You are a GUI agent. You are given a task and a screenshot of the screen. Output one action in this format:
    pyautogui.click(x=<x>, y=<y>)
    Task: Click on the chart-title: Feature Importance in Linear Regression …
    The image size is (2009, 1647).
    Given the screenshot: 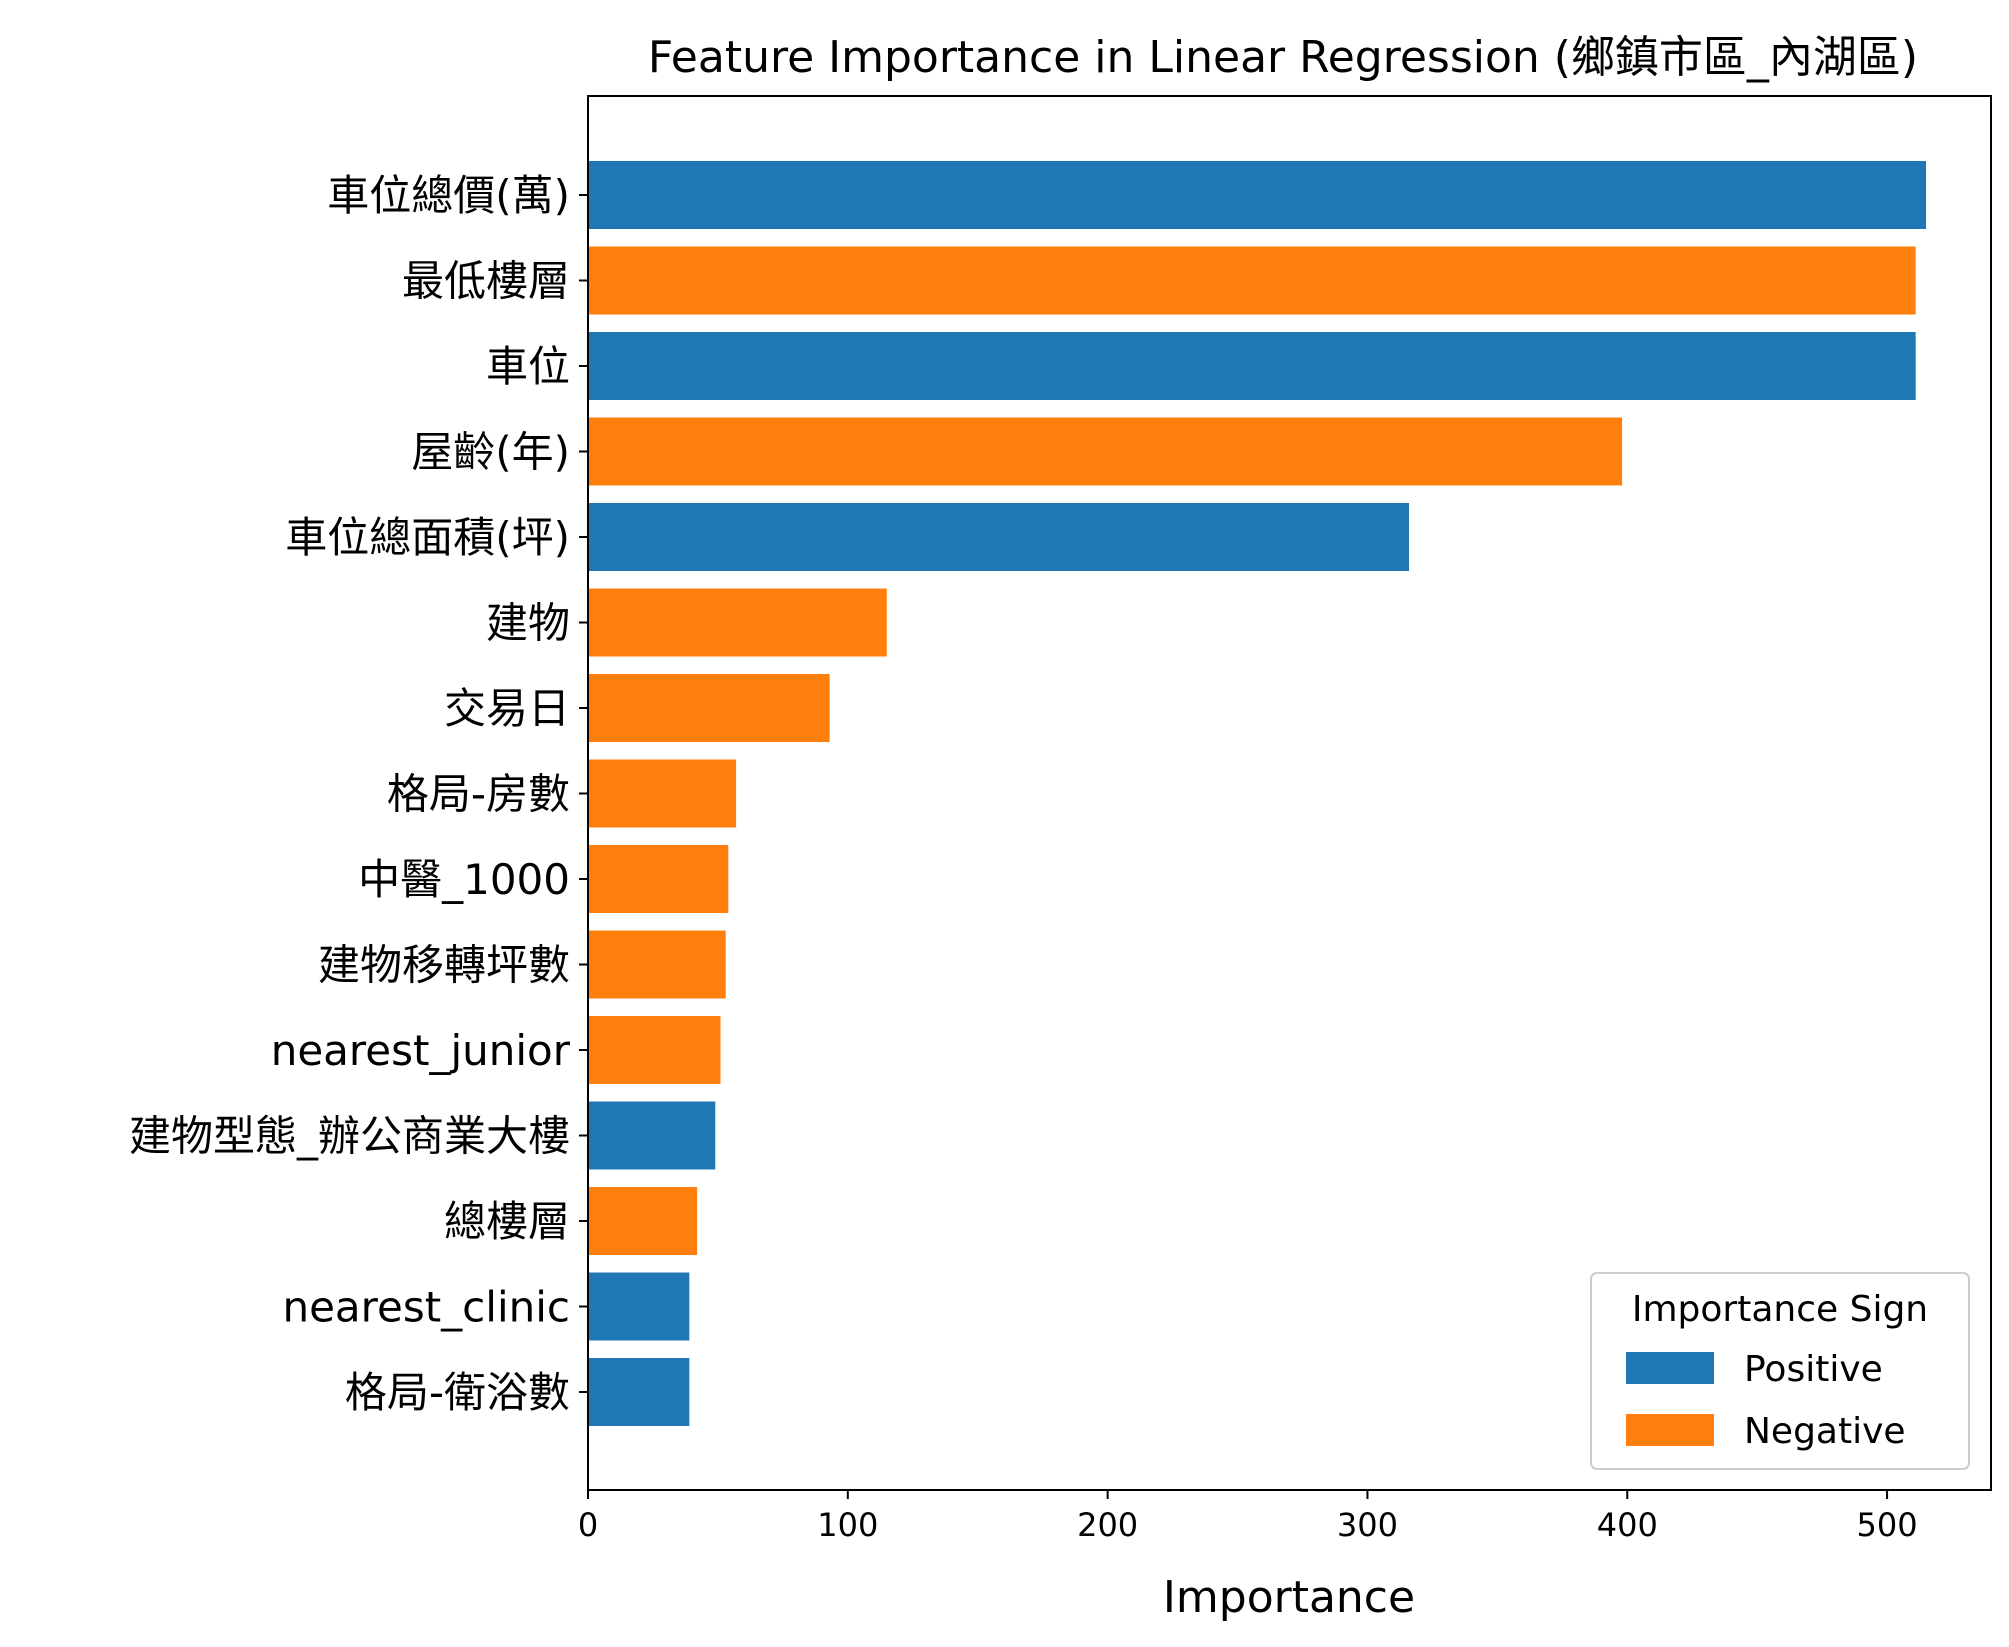 What is the action you would take?
    pyautogui.click(x=1283, y=57)
    